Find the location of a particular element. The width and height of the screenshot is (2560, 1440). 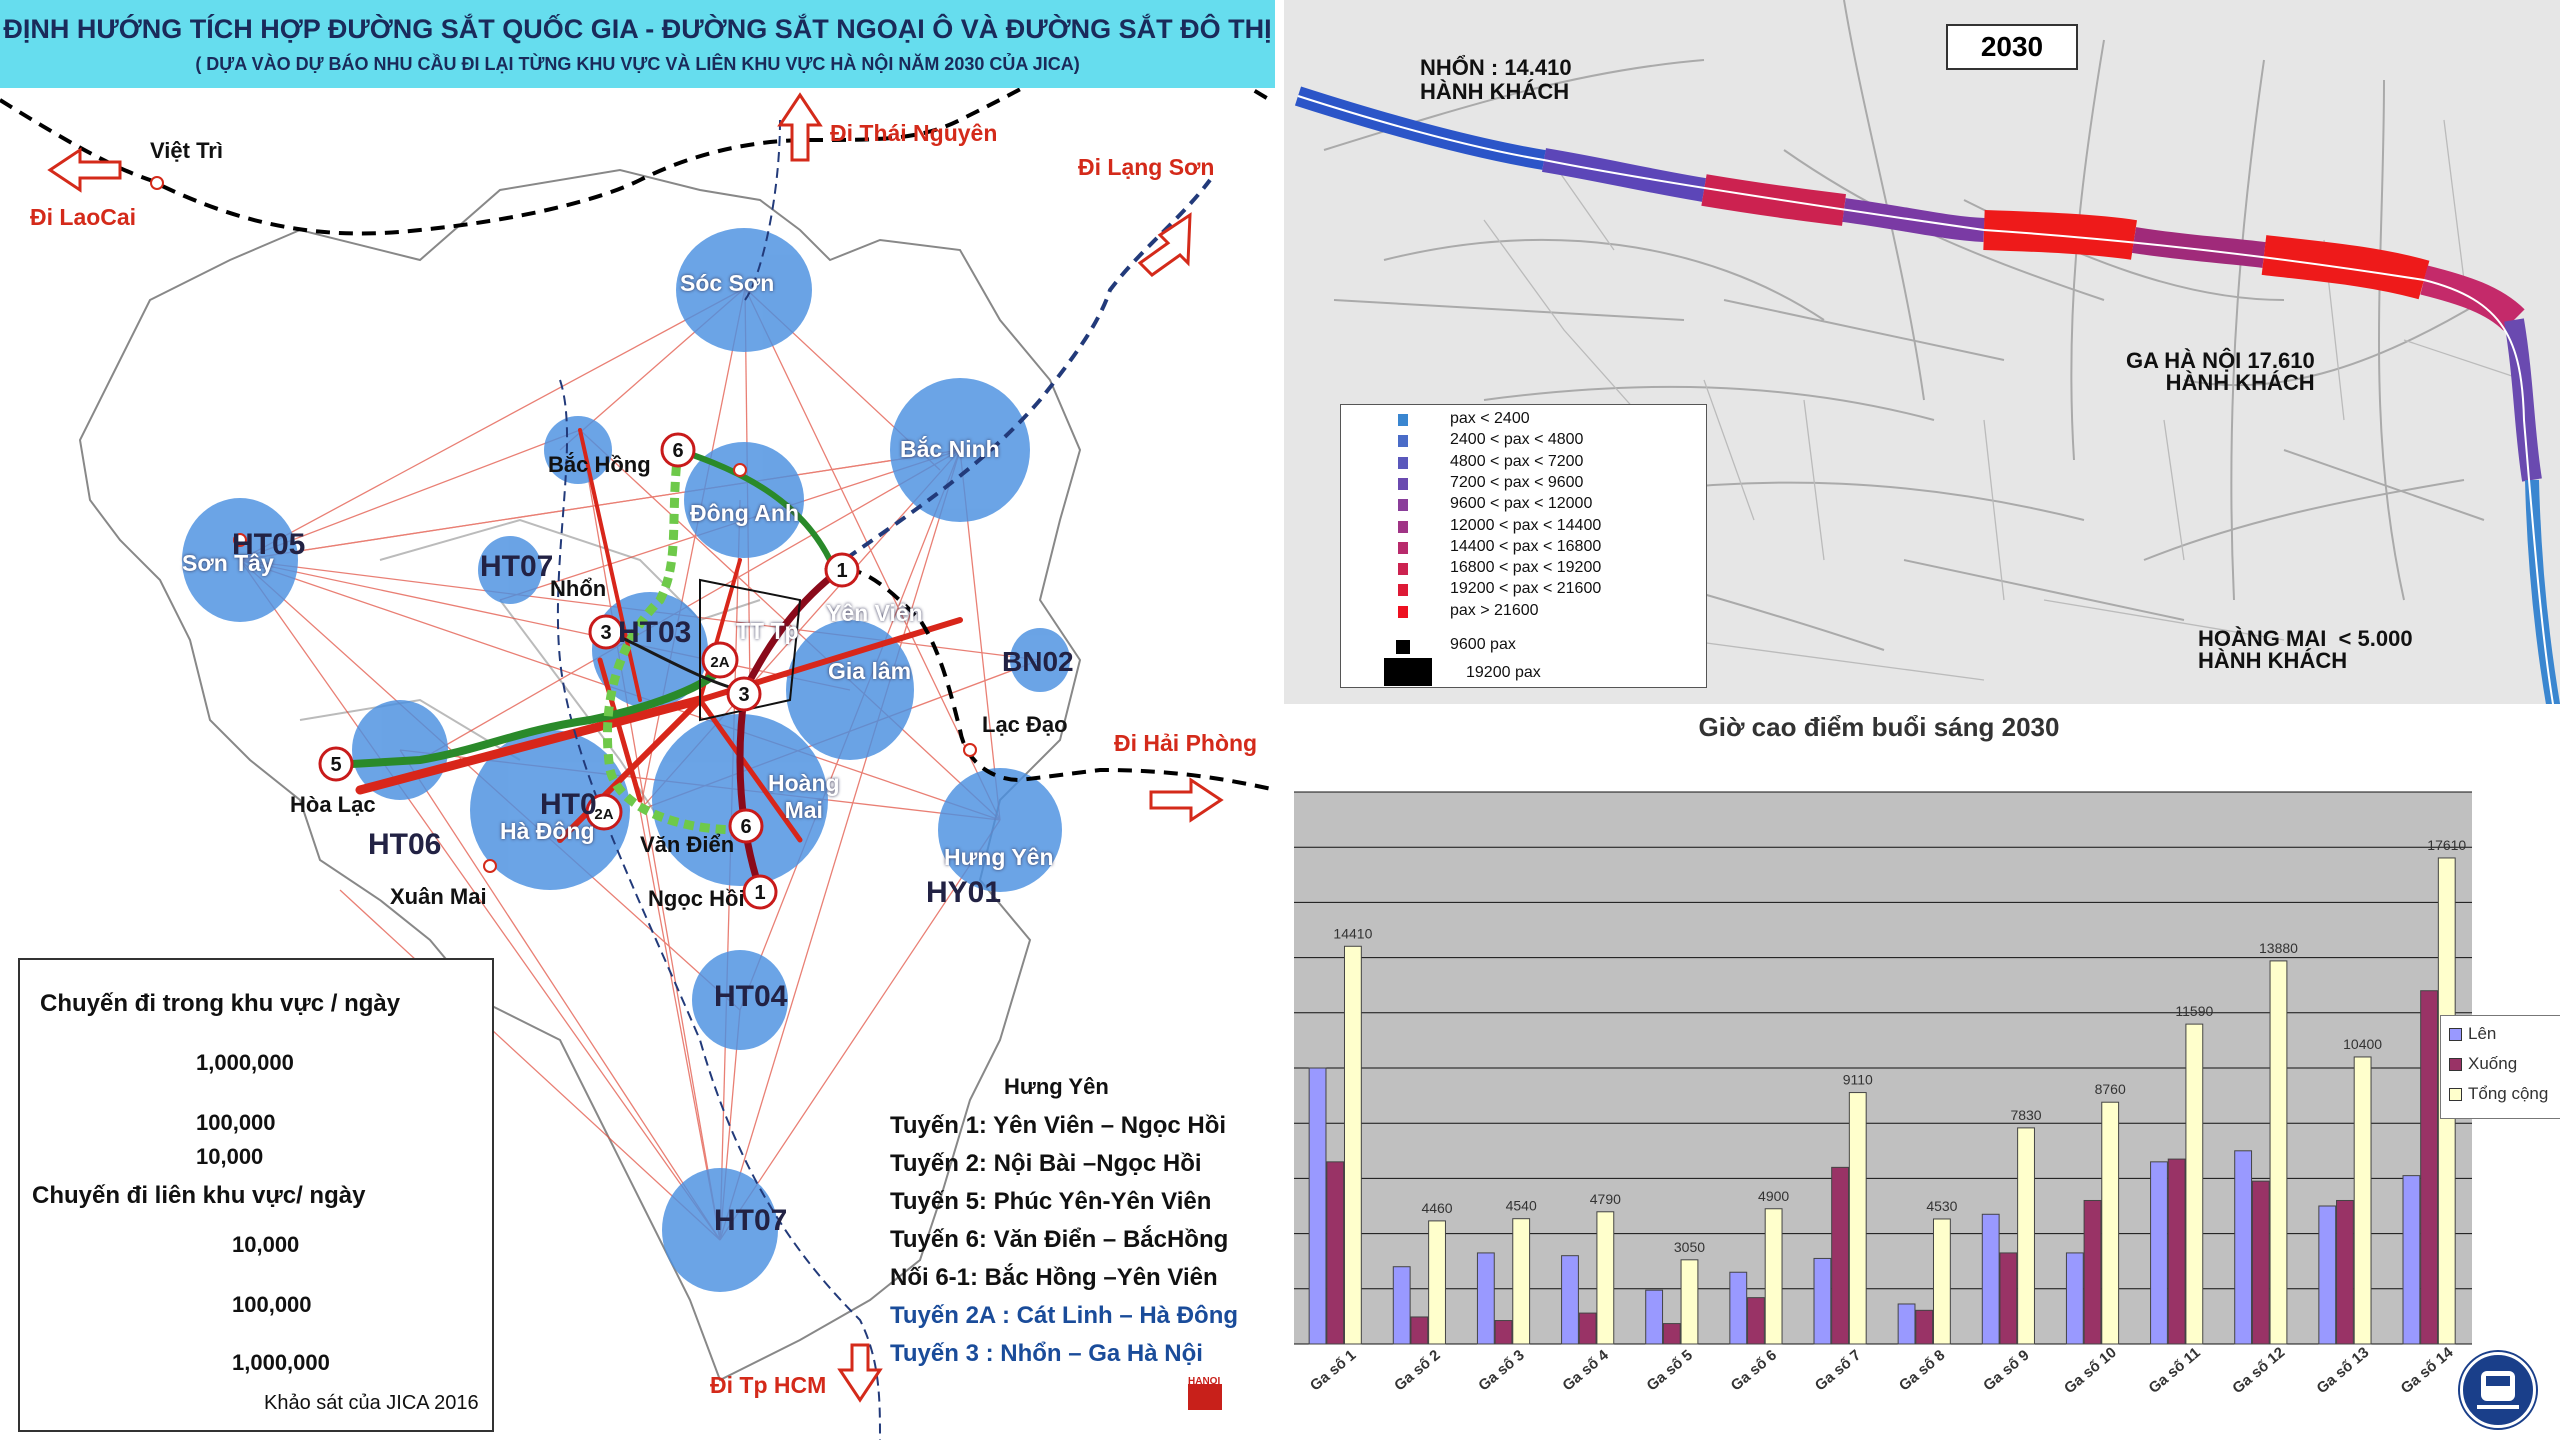

flow-legend-row: 19200 < pax < 21600 is located at coordinates (1522, 590).